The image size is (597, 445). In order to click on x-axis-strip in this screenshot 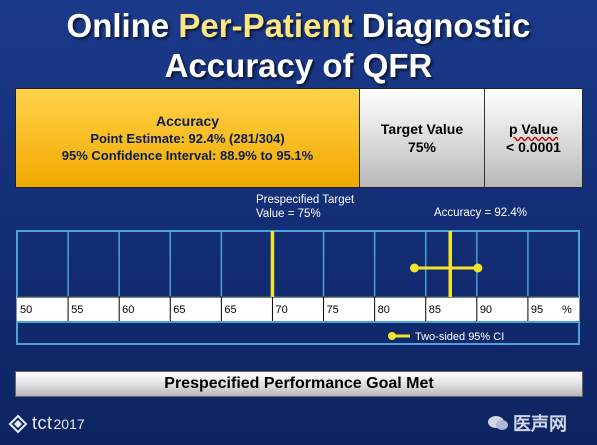, I will do `click(298, 309)`.